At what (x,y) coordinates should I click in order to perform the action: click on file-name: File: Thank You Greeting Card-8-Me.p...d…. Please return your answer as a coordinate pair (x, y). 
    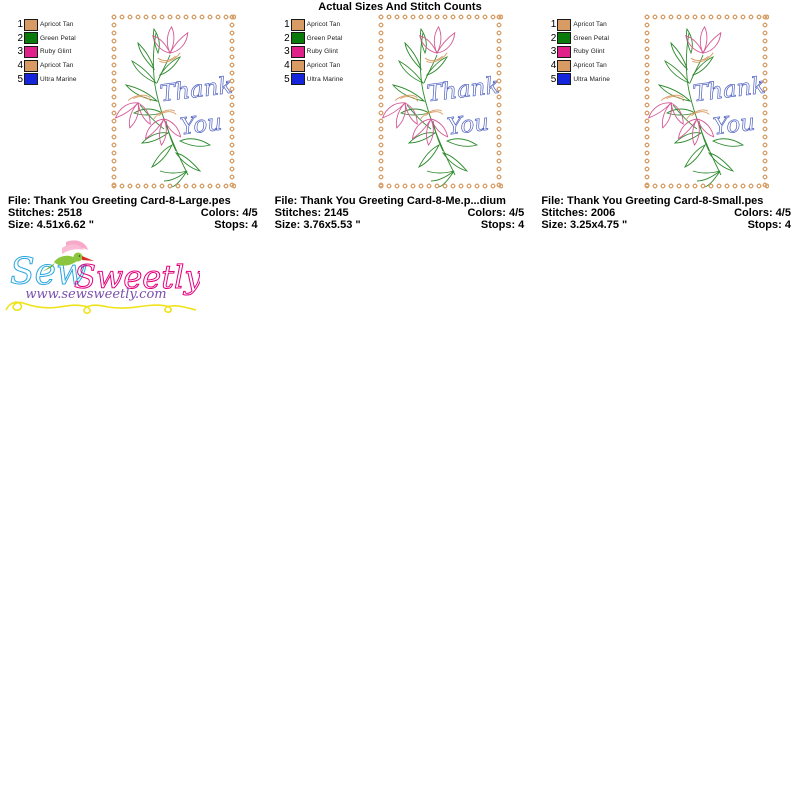
    Looking at the image, I should click on (390, 201).